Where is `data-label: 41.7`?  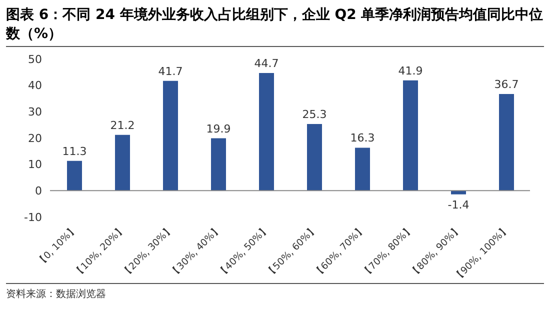
data-label: 41.7 is located at coordinates (170, 71).